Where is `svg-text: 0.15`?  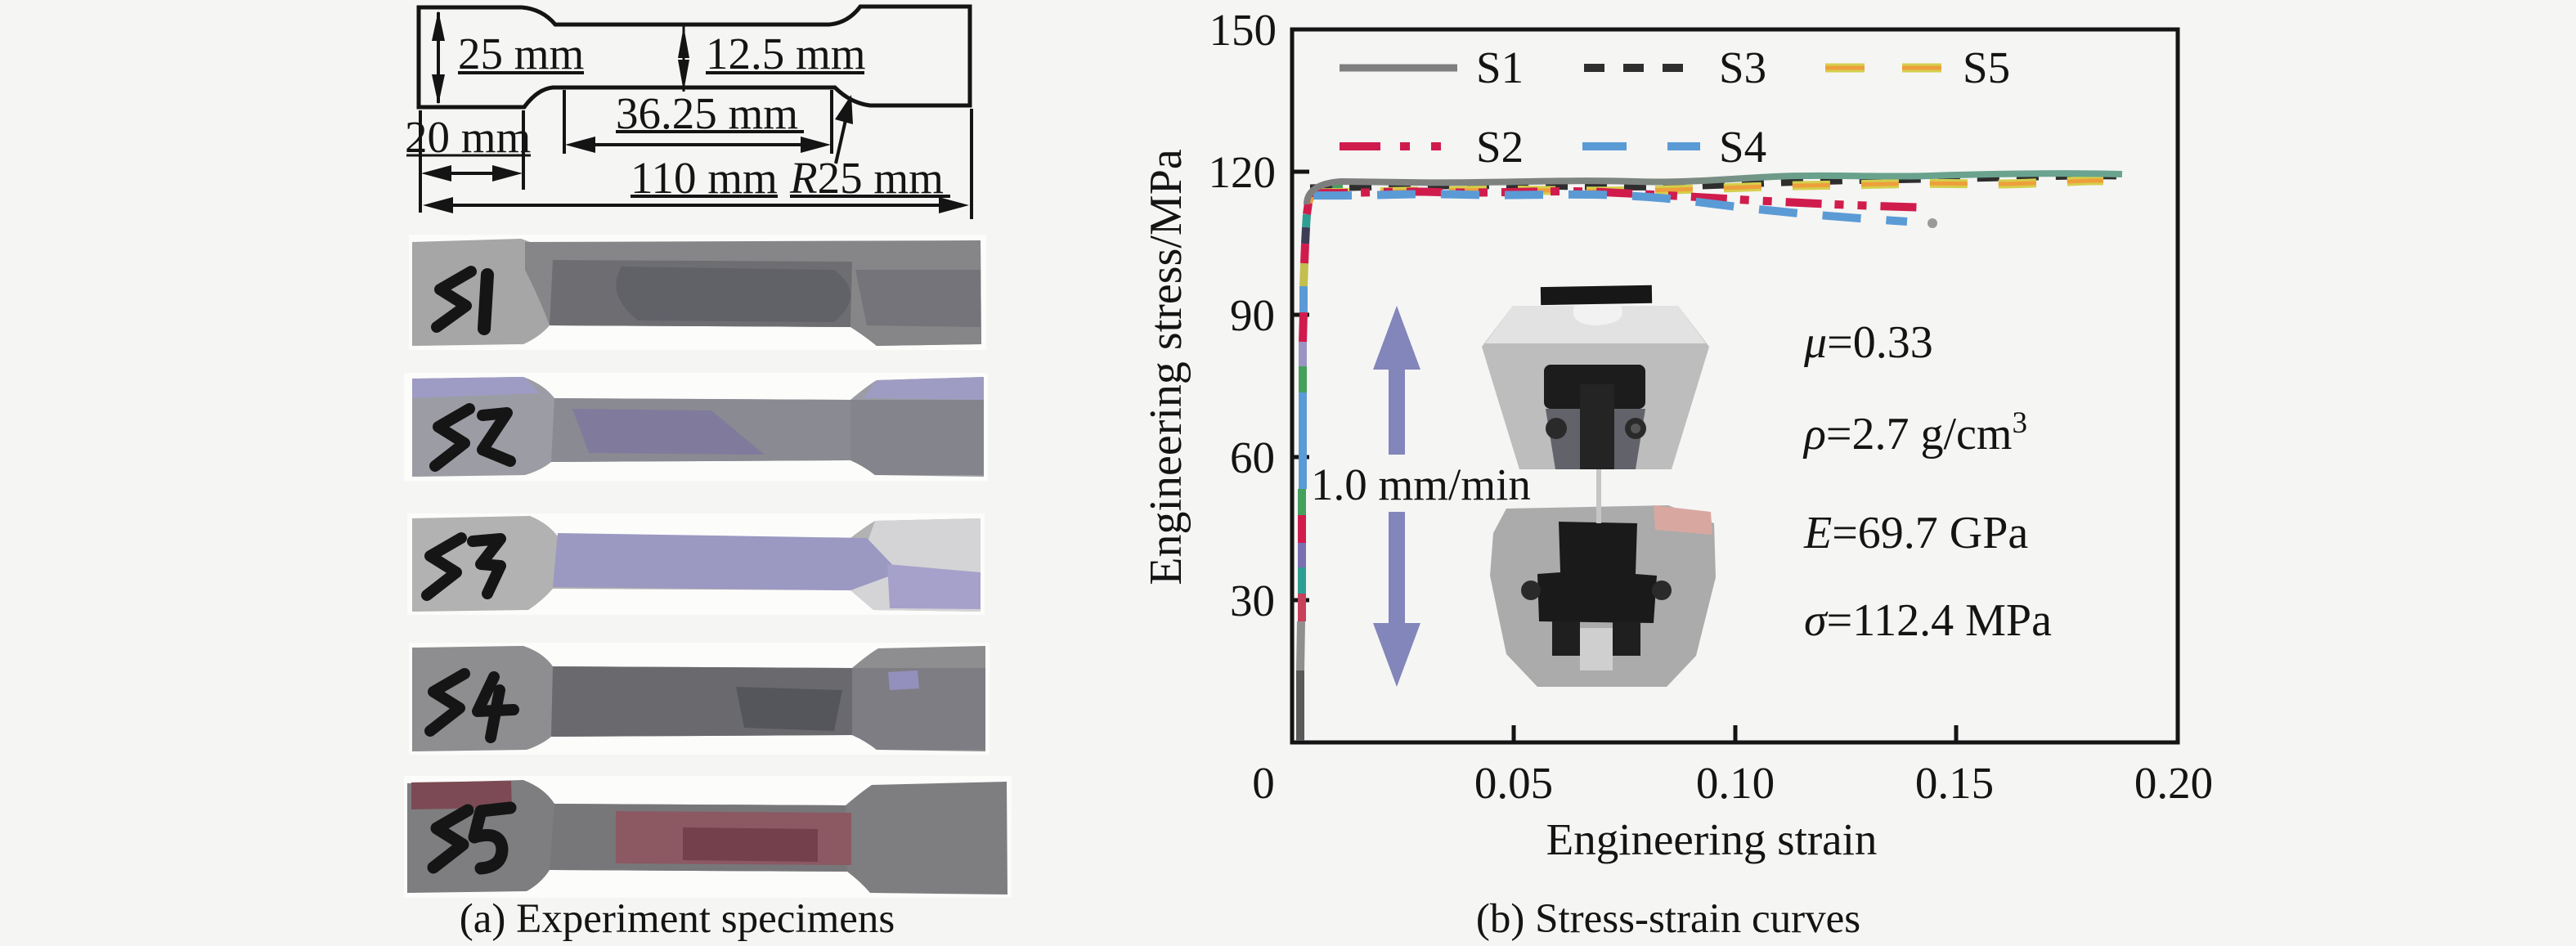
svg-text: 0.15 is located at coordinates (1954, 783).